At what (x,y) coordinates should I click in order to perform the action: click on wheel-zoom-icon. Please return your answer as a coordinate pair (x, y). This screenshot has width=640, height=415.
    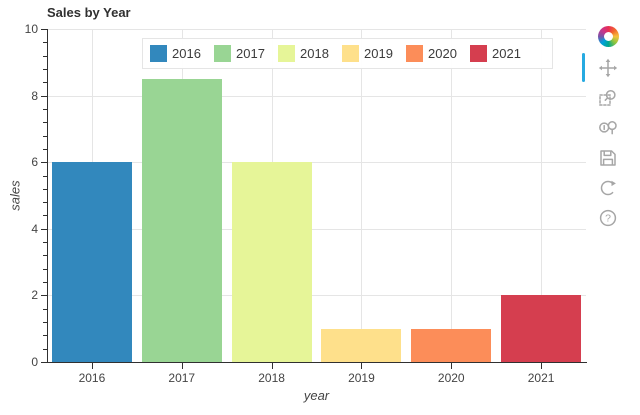
    Looking at the image, I should click on (608, 128).